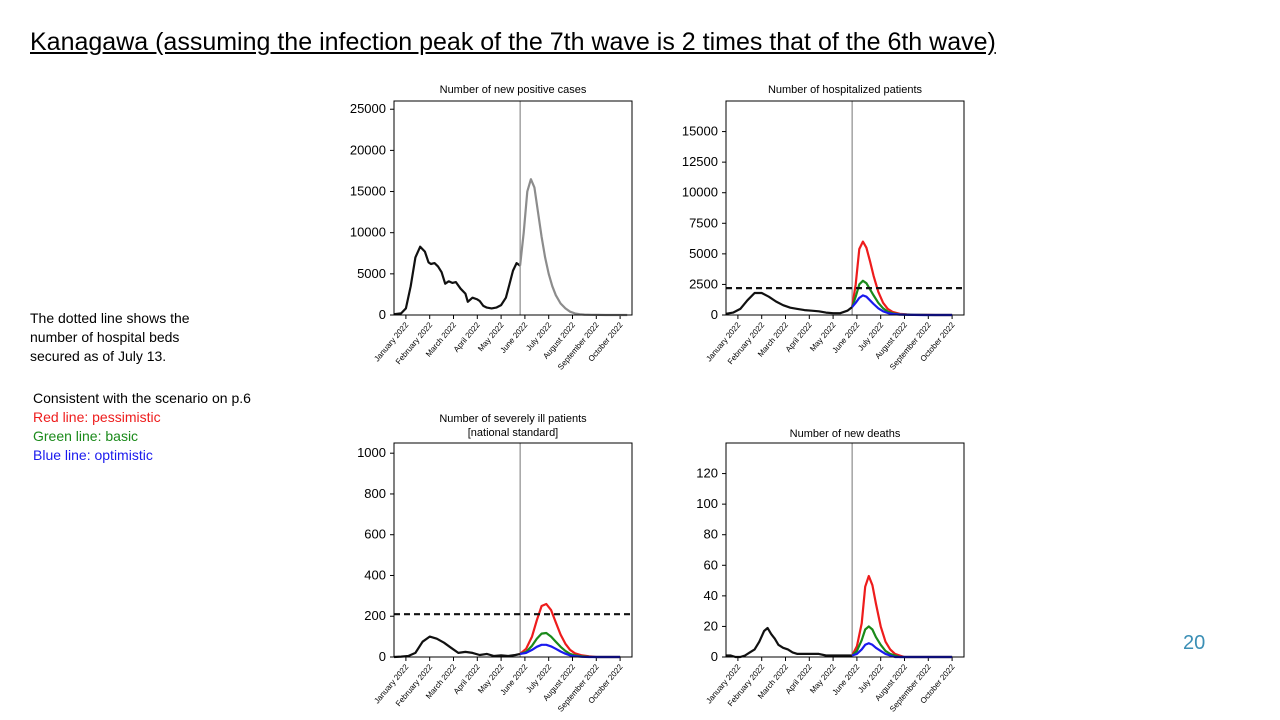  What do you see at coordinates (375, 493) in the screenshot?
I see `y-tick-label: 800` at bounding box center [375, 493].